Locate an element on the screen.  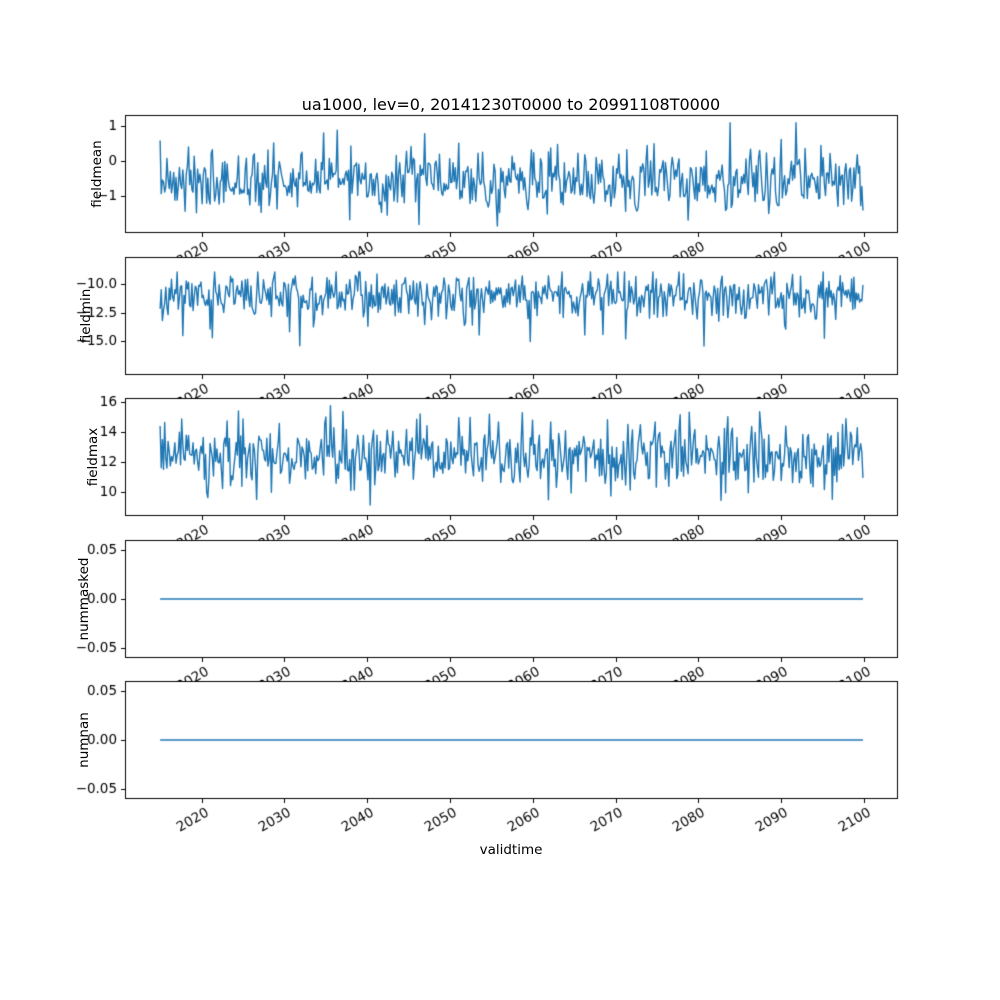
ylabel-fieldmin: fieldmin is located at coordinates (86, 316).